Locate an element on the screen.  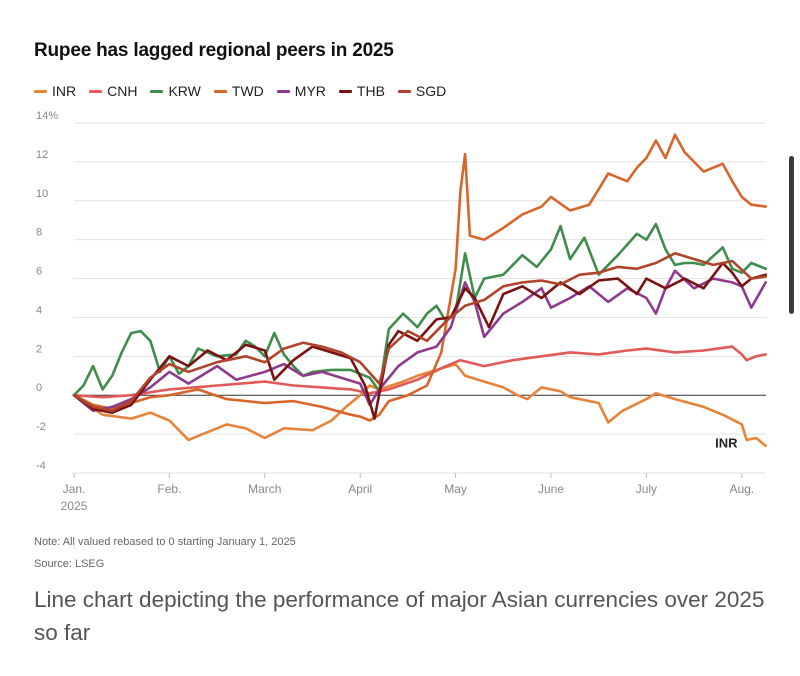
y-tick-label: 4 is located at coordinates (39, 310).